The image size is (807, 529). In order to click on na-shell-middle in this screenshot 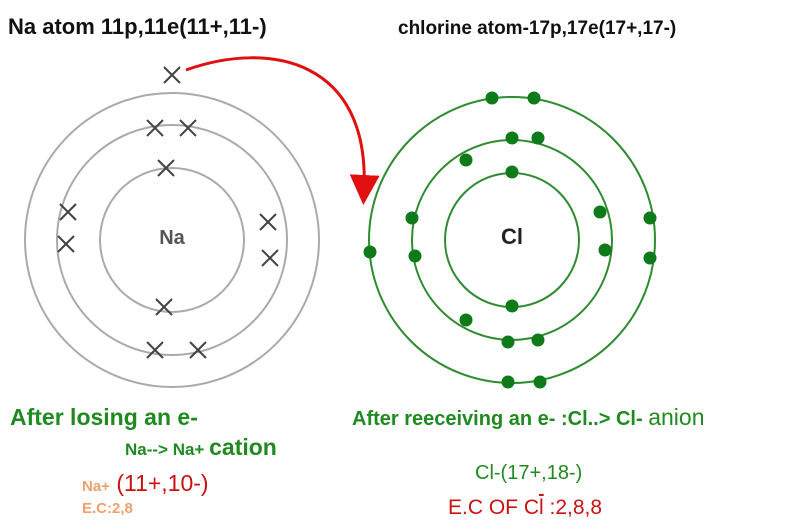, I will do `click(172, 240)`.